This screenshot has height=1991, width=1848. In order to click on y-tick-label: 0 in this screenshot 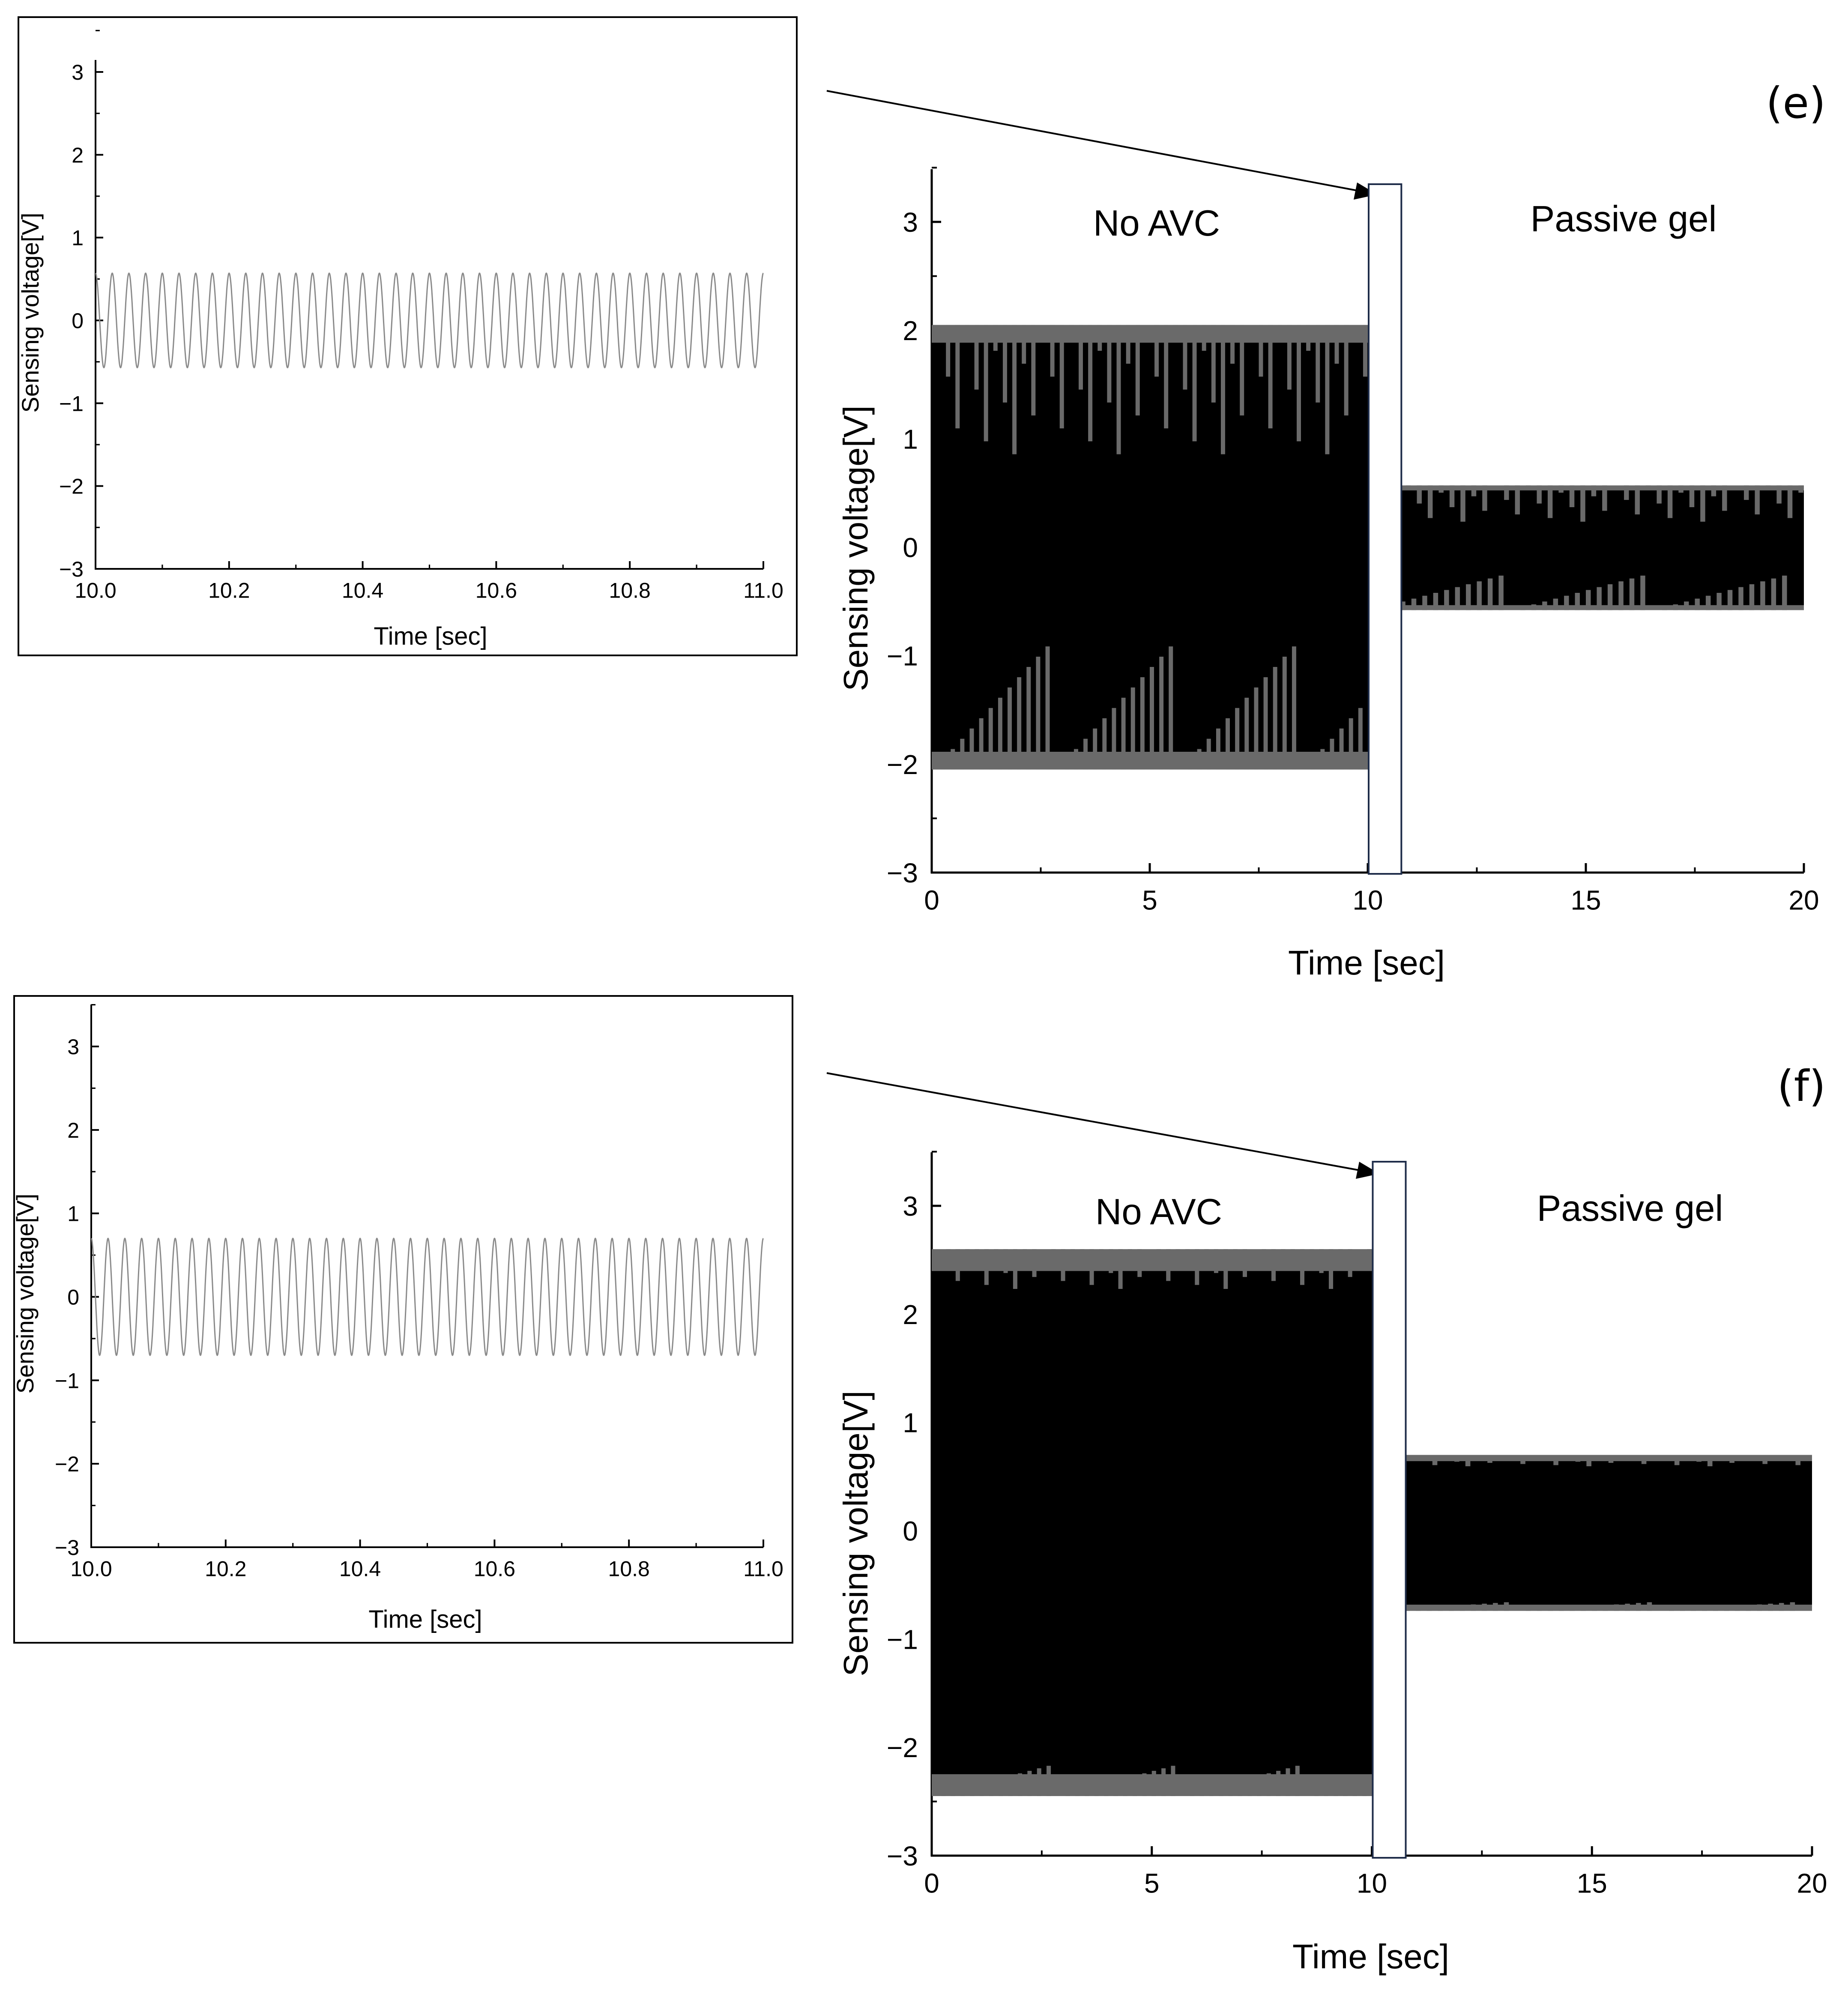, I will do `click(910, 548)`.